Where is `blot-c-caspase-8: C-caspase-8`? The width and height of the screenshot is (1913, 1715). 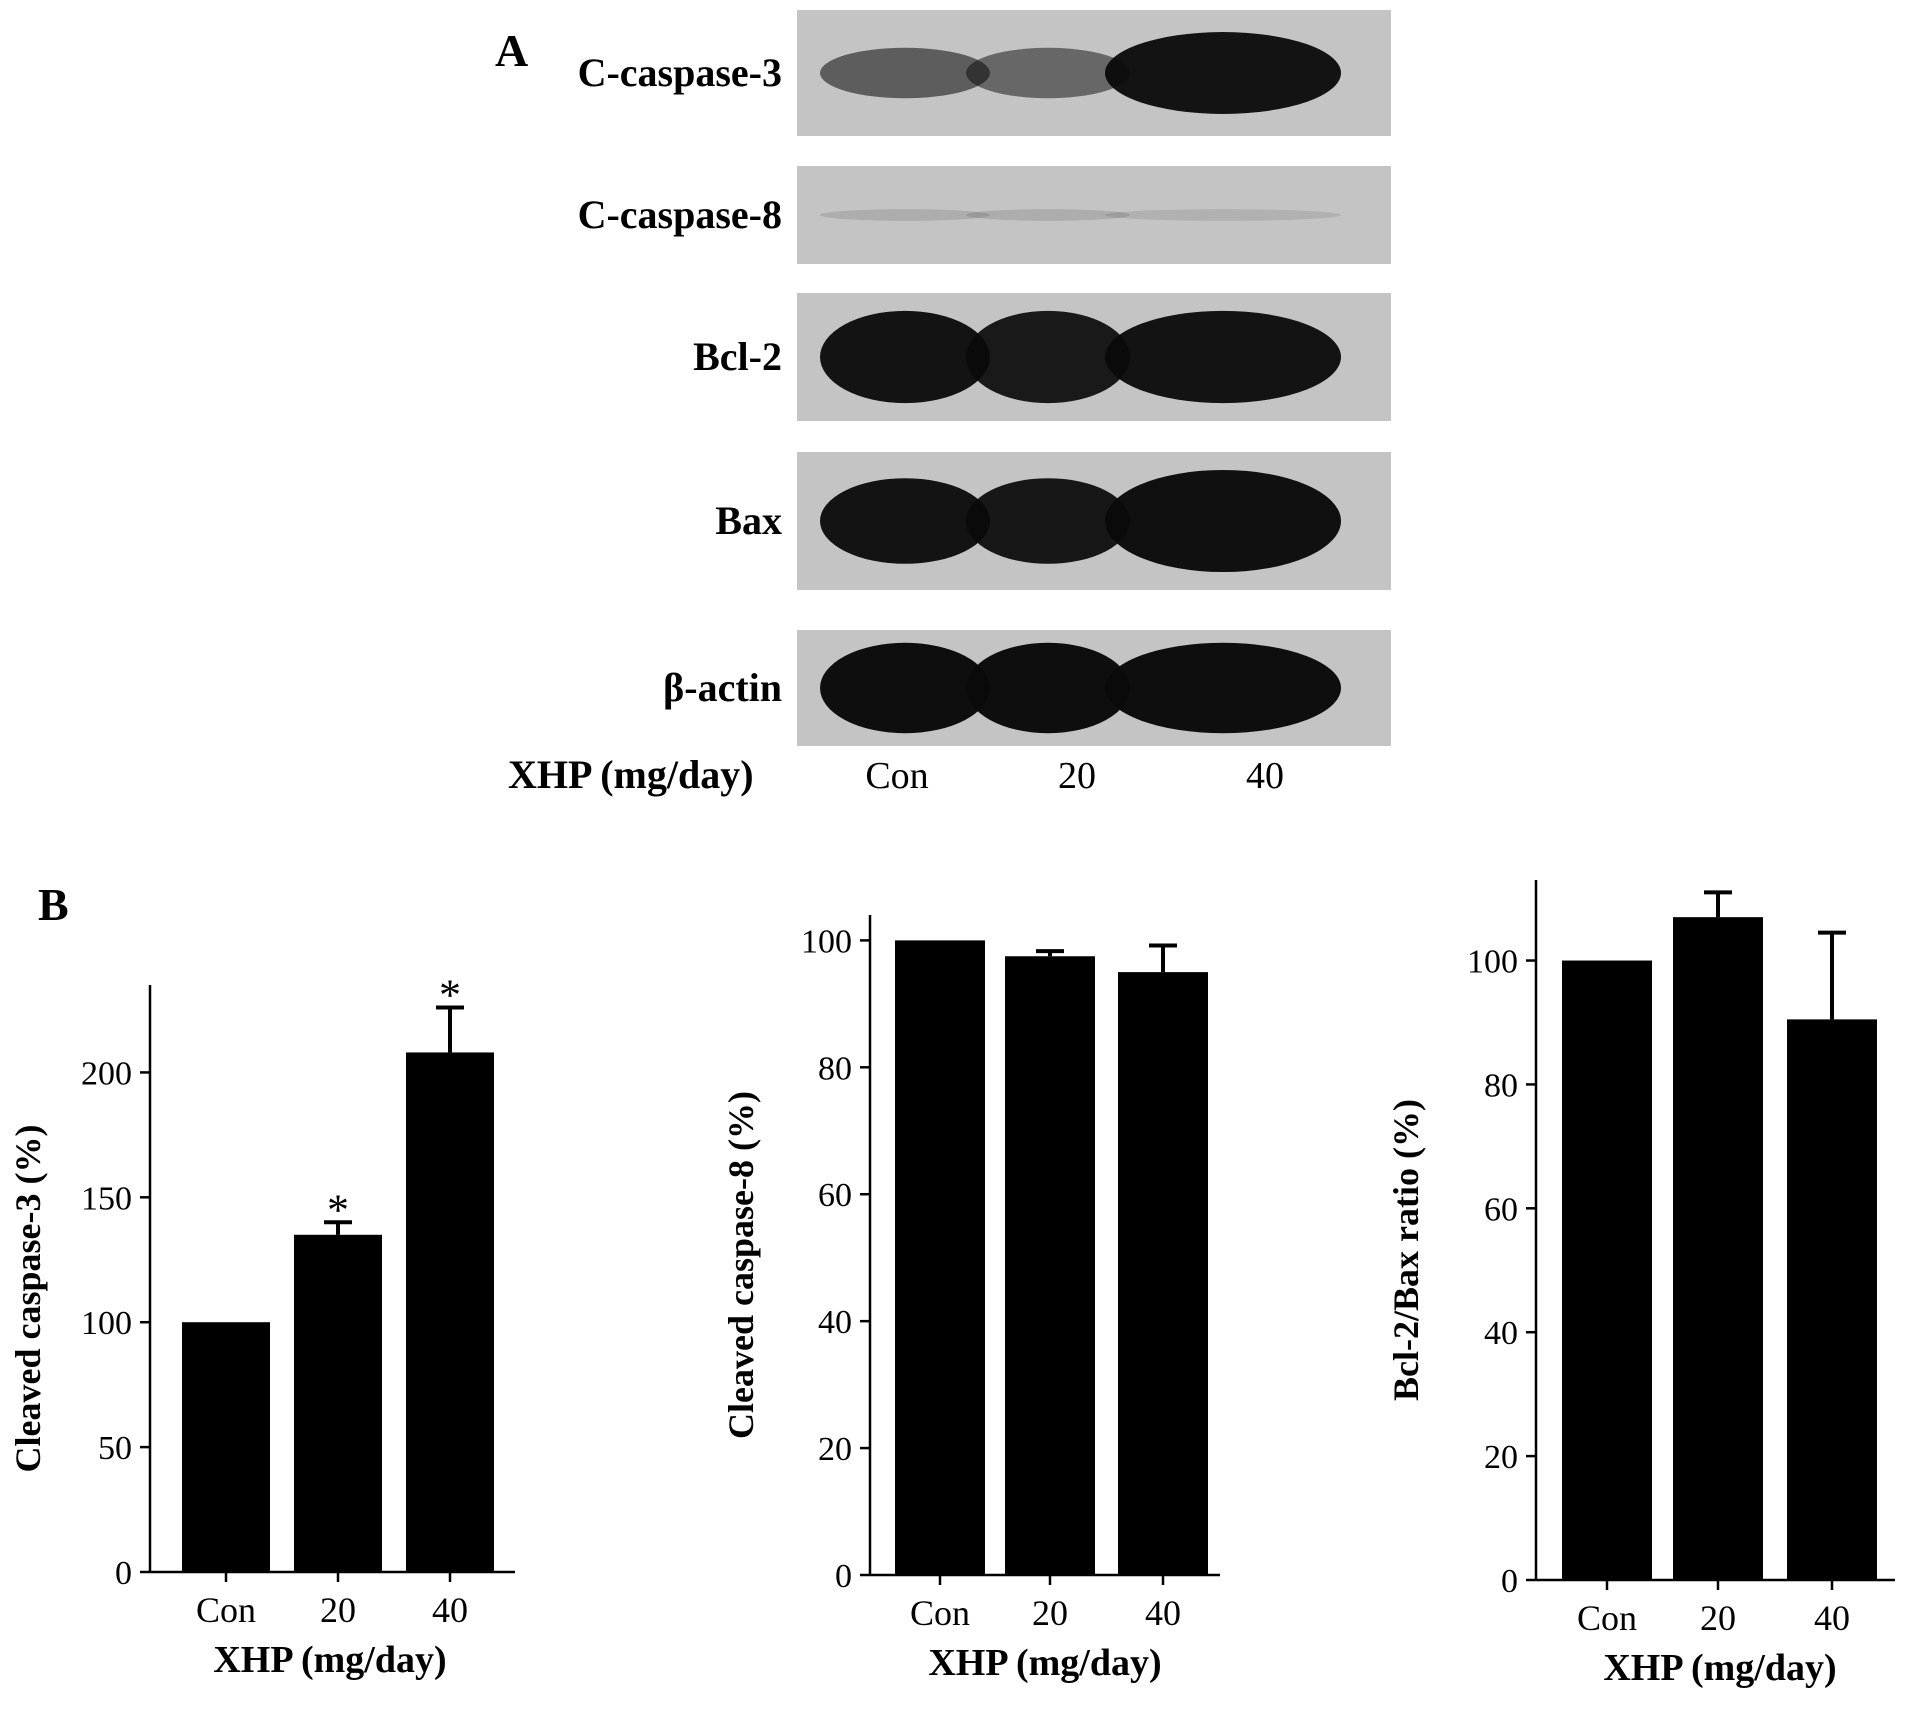
blot-c-caspase-8: C-caspase-8 is located at coordinates (984, 215).